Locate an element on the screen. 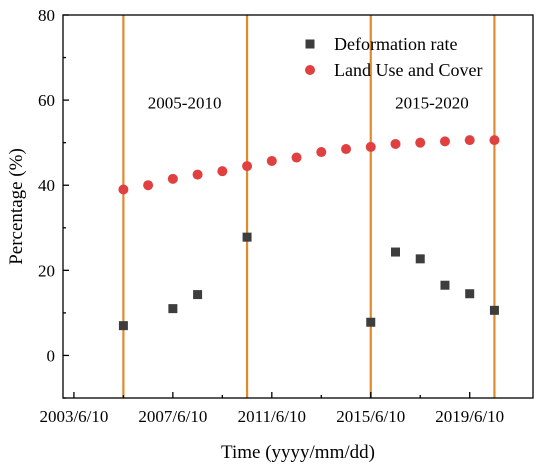 This screenshot has width=550, height=471. y-tick-label: 60 is located at coordinates (46, 100).